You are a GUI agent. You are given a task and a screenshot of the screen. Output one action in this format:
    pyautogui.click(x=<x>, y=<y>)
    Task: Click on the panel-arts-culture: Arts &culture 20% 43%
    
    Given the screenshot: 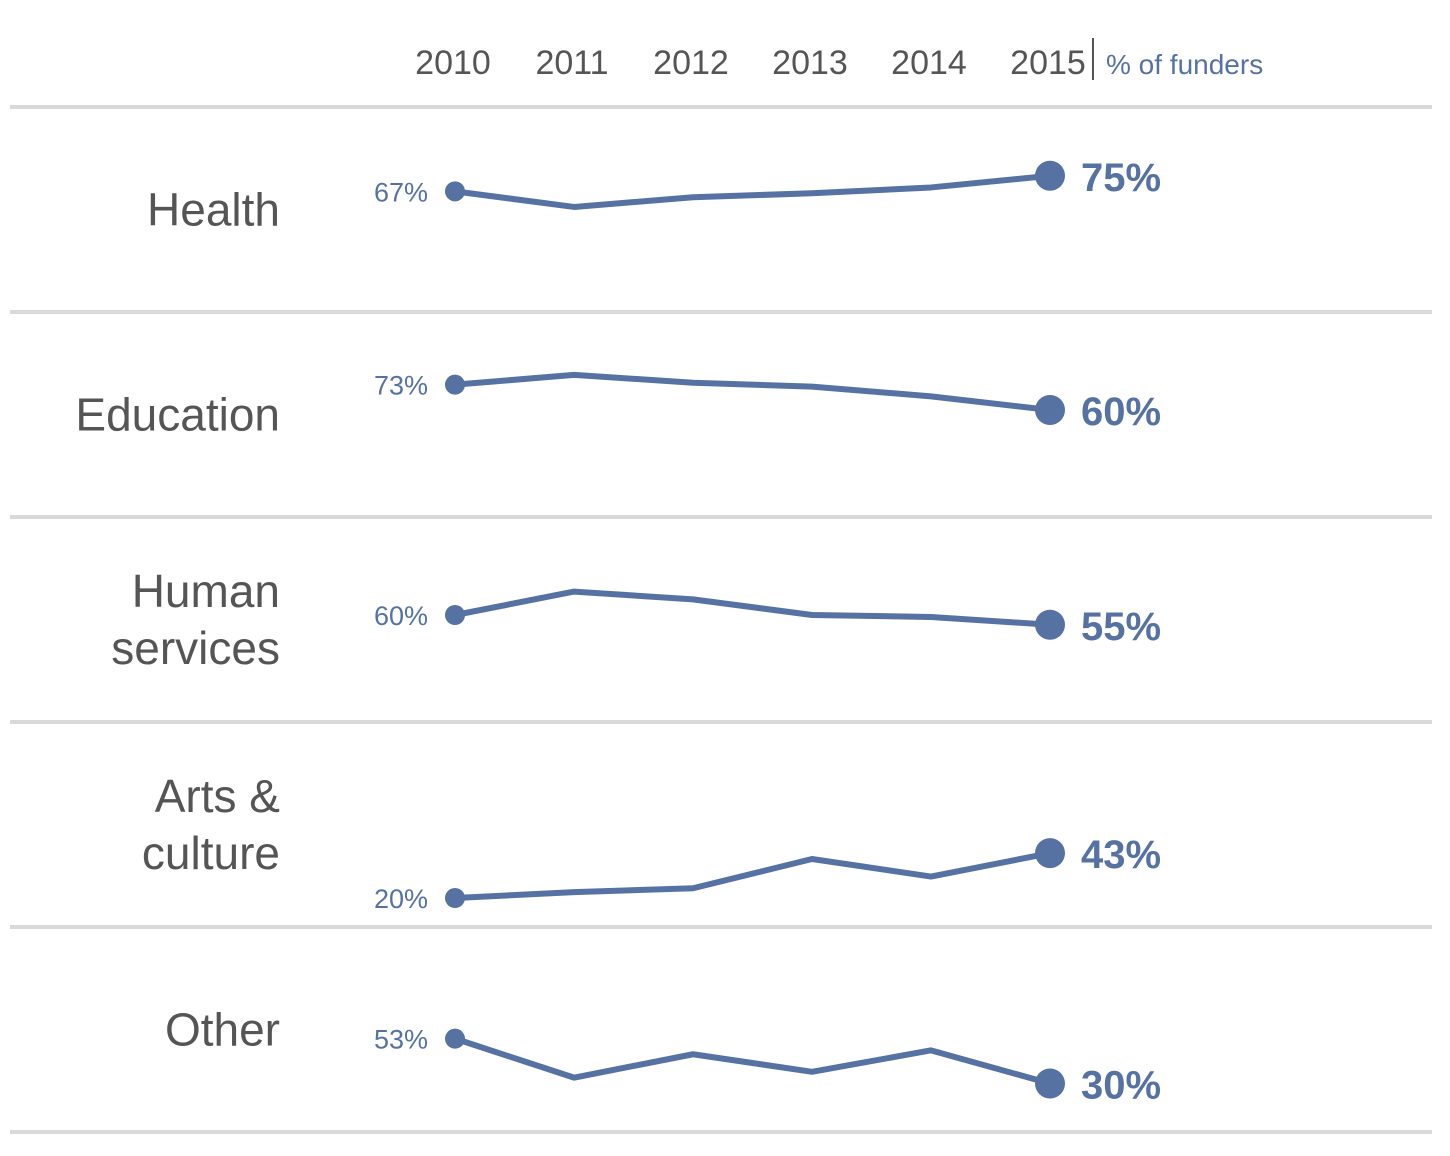 What is the action you would take?
    pyautogui.click(x=721, y=849)
    